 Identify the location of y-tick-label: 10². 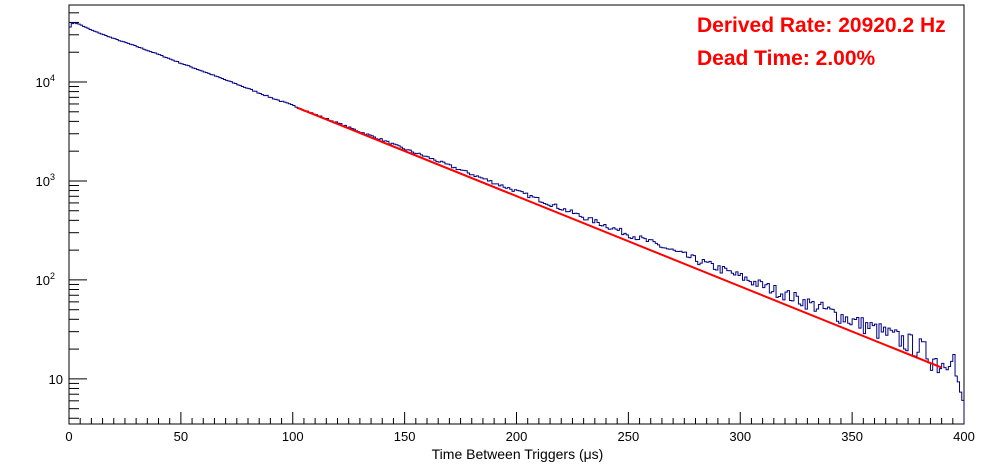
(45, 279).